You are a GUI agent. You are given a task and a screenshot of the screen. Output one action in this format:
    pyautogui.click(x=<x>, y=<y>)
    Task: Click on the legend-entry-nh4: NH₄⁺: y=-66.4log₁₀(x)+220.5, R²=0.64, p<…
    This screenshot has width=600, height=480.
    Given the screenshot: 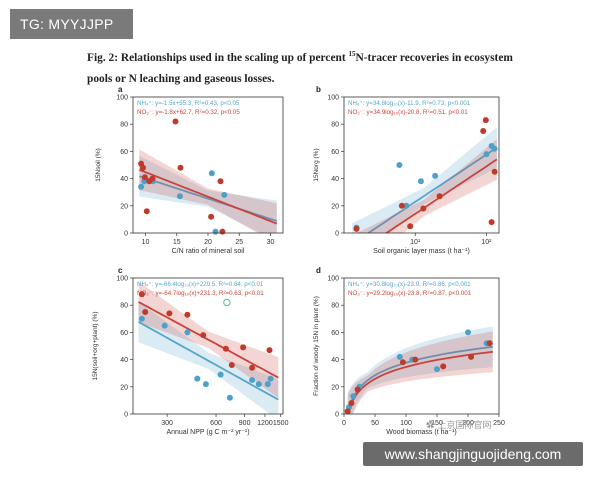 What is the action you would take?
    pyautogui.click(x=200, y=284)
    